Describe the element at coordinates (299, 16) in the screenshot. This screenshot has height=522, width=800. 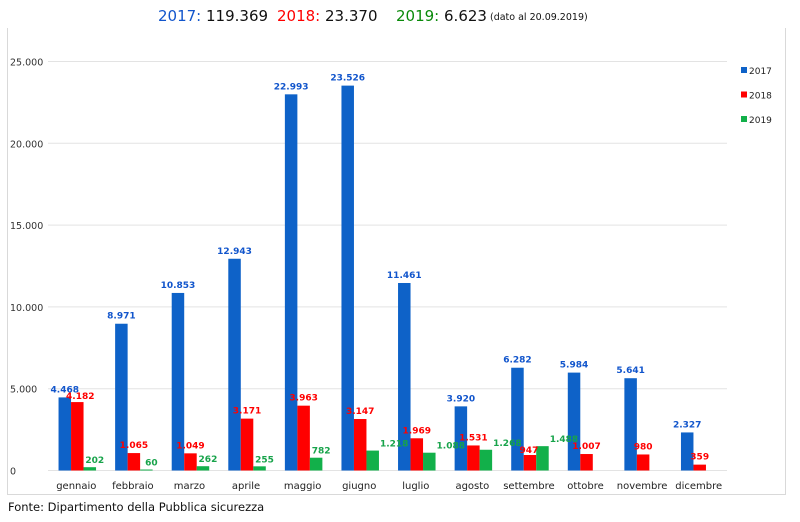
I see `total-2018-year: 2018:` at that location.